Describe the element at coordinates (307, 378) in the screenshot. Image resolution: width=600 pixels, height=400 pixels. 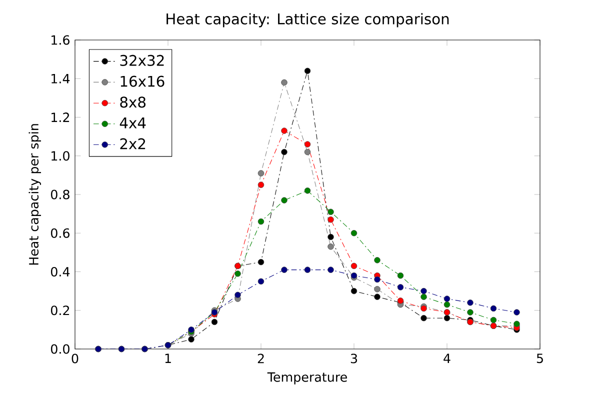
I see `x-axis-title: Temperature` at that location.